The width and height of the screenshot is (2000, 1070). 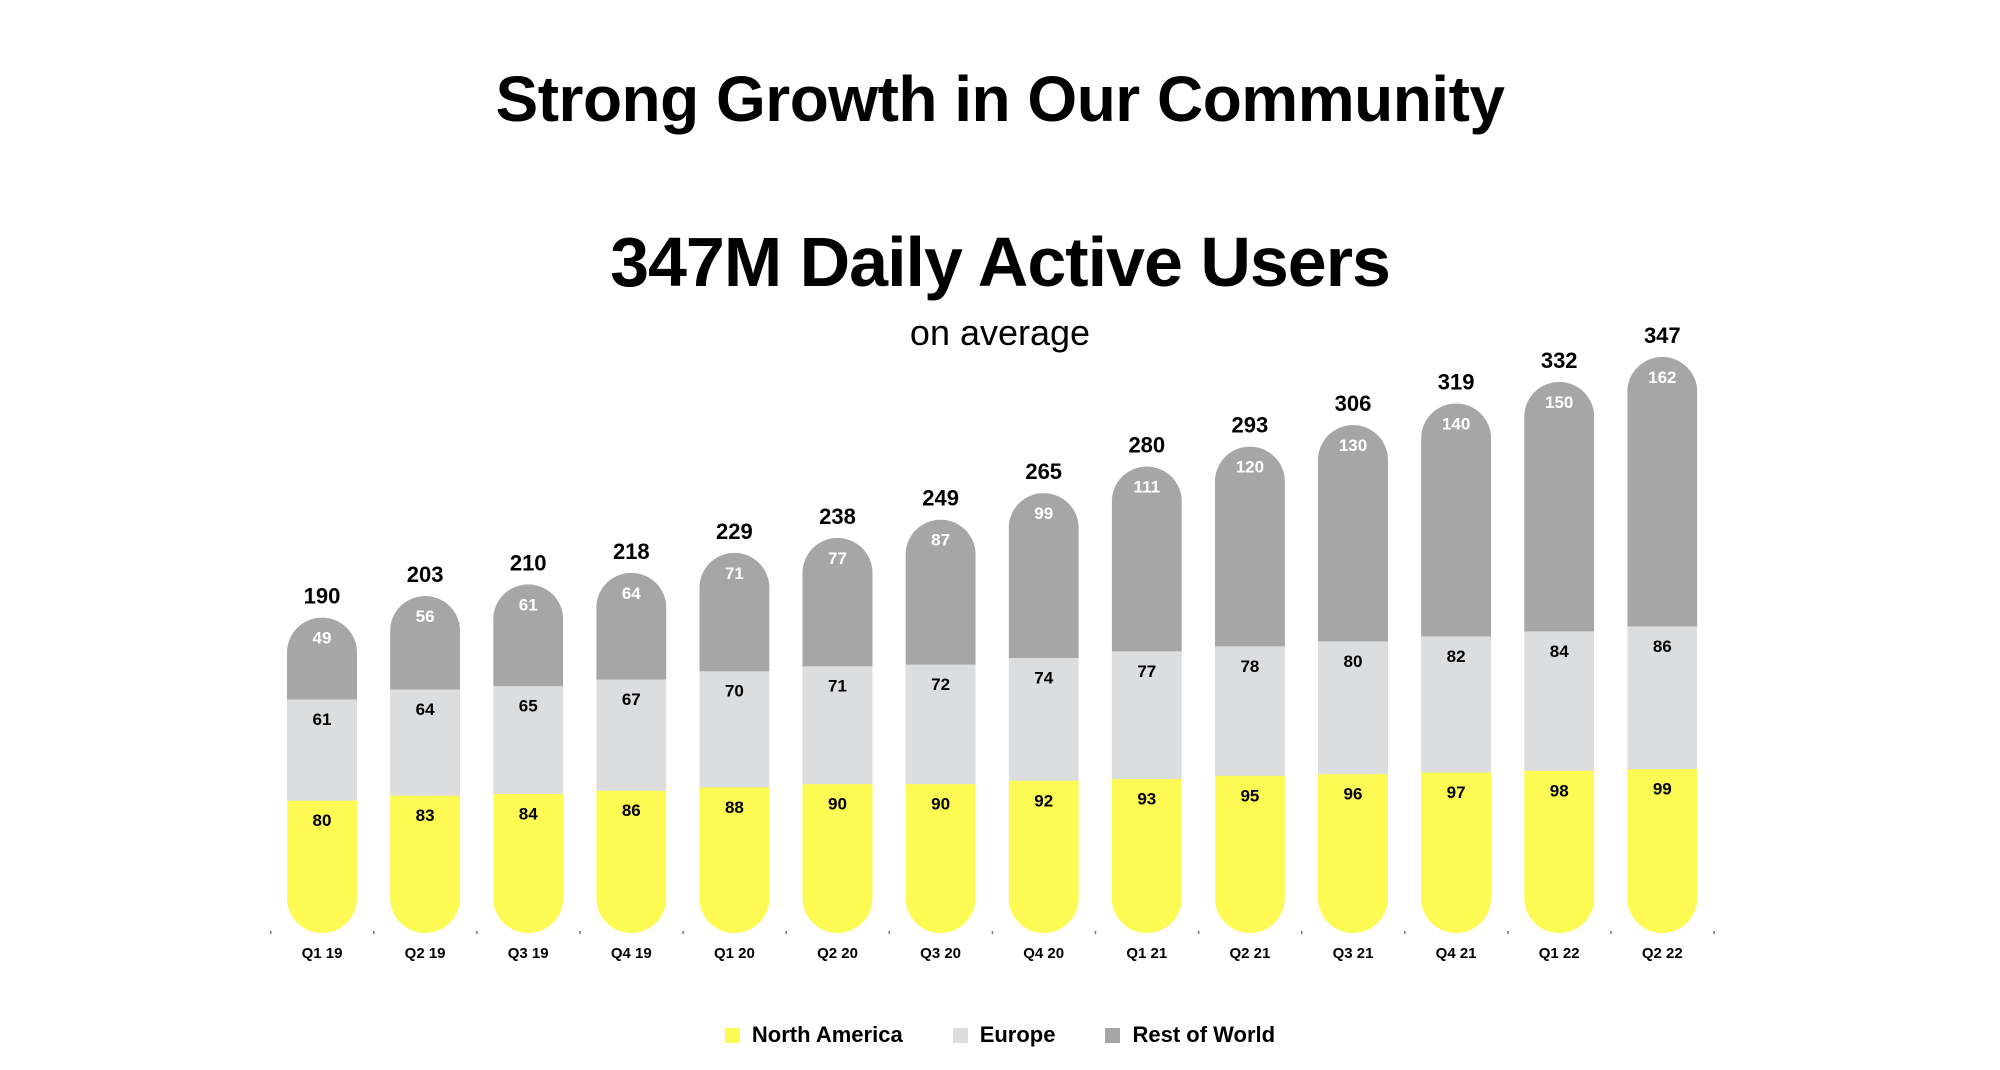 I want to click on total-value-label: 210, so click(x=528, y=562).